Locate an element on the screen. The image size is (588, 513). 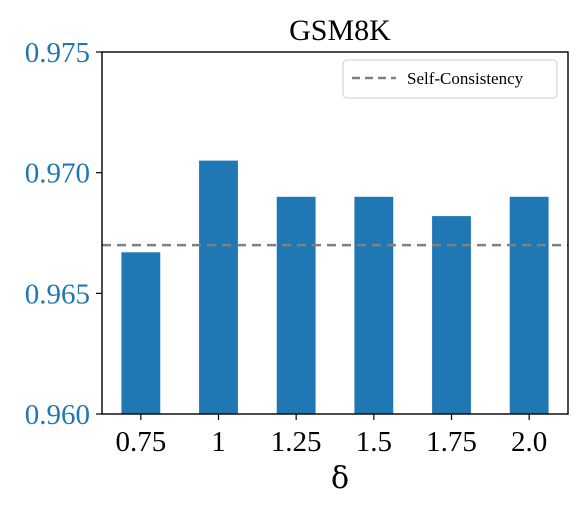
x-tick-label: 1.25 is located at coordinates (296, 442).